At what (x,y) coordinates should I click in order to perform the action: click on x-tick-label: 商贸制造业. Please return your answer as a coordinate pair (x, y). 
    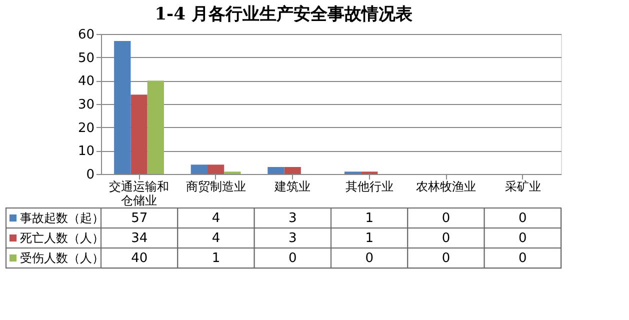
    Looking at the image, I should click on (216, 187).